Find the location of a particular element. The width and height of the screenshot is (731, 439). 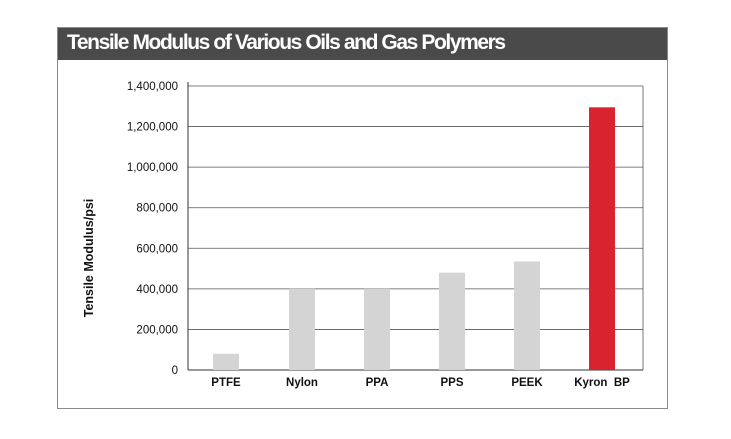

y-tick-label: 200,000 is located at coordinates (157, 330).